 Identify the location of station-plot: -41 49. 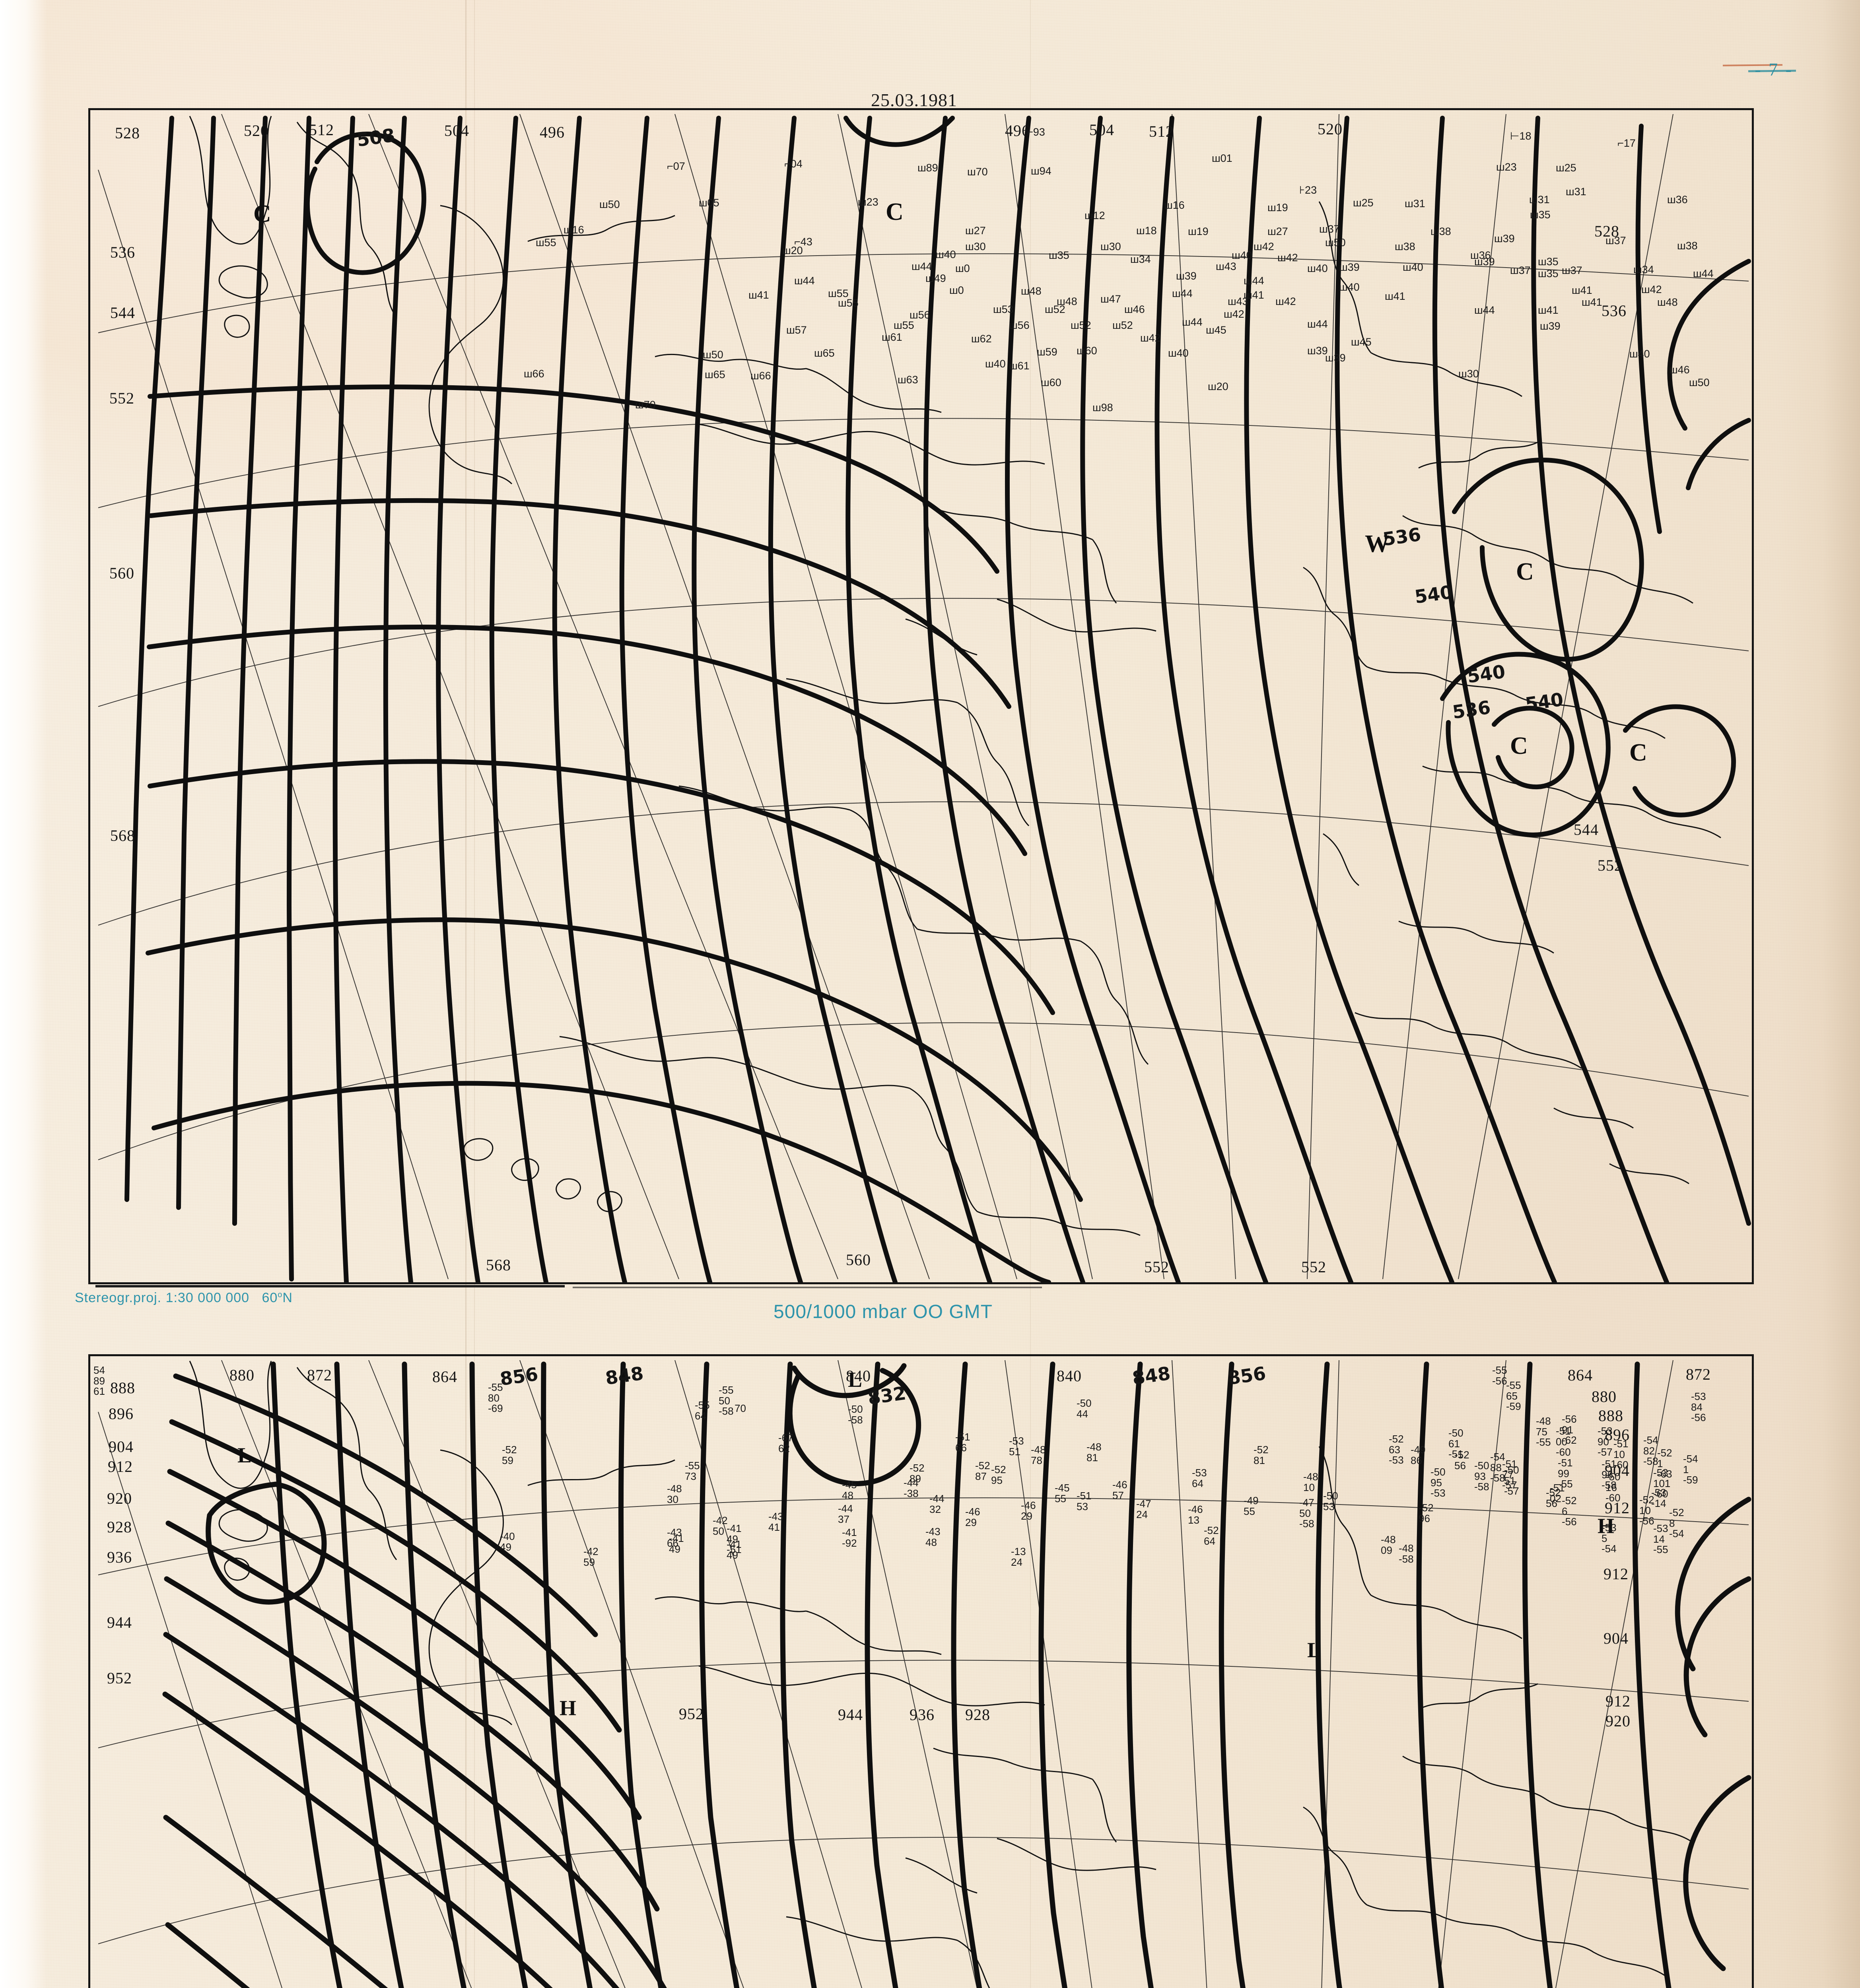
(735, 1549).